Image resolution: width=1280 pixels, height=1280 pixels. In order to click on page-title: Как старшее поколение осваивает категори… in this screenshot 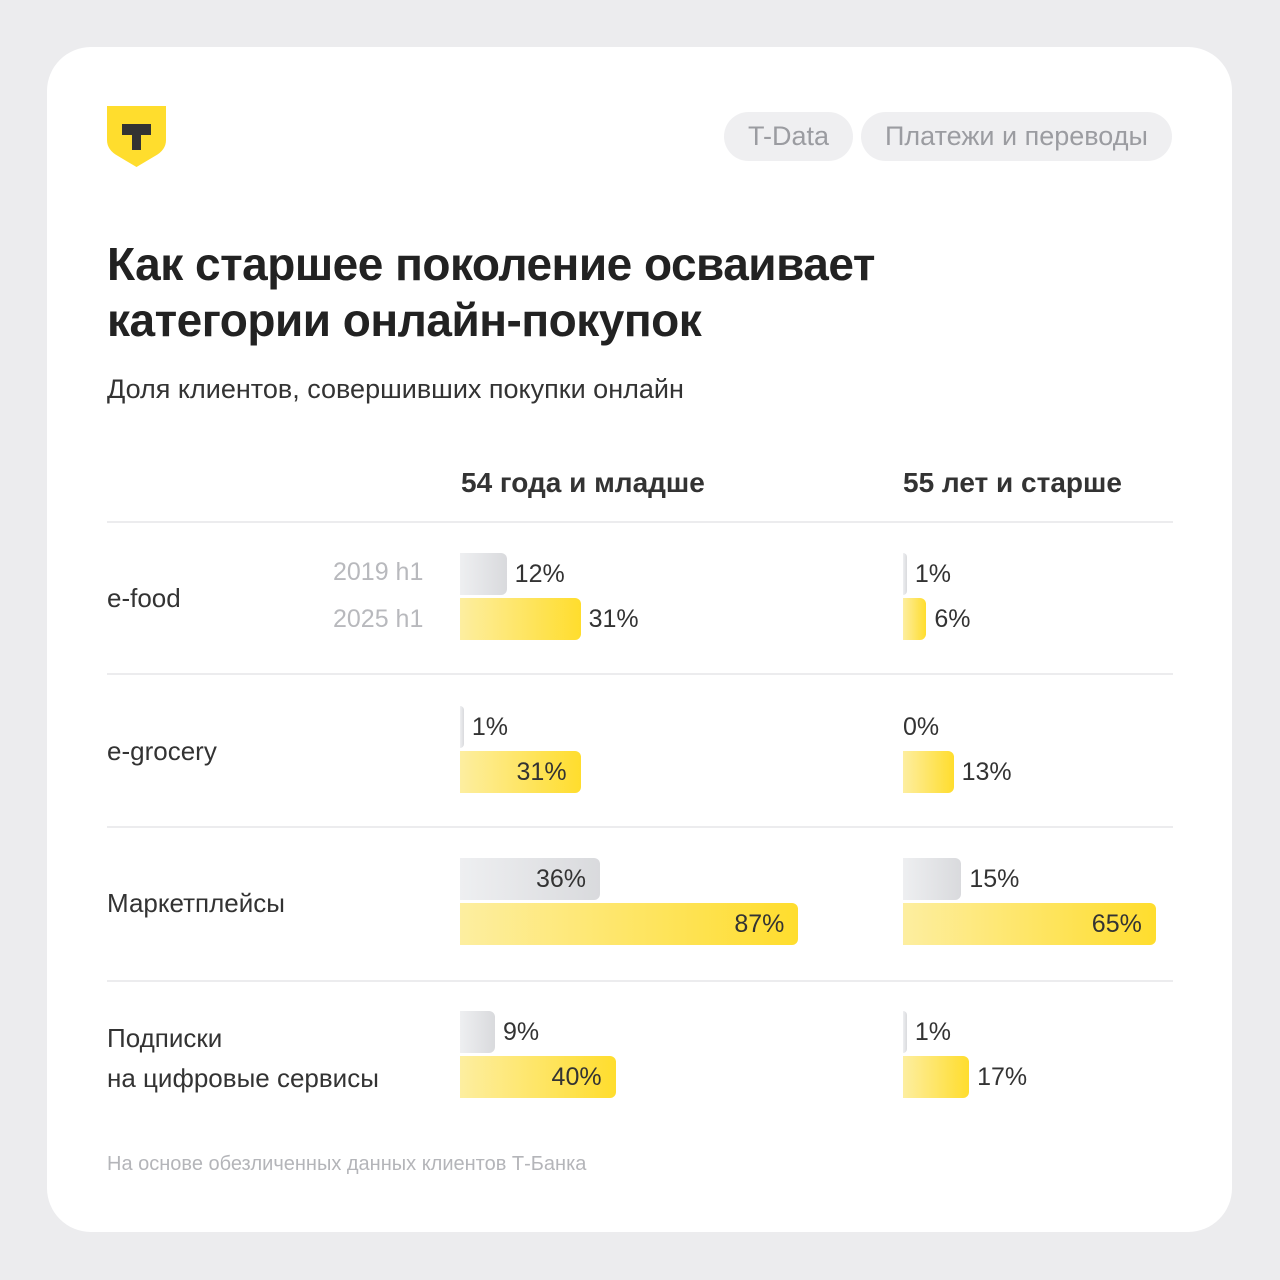, I will do `click(491, 292)`.